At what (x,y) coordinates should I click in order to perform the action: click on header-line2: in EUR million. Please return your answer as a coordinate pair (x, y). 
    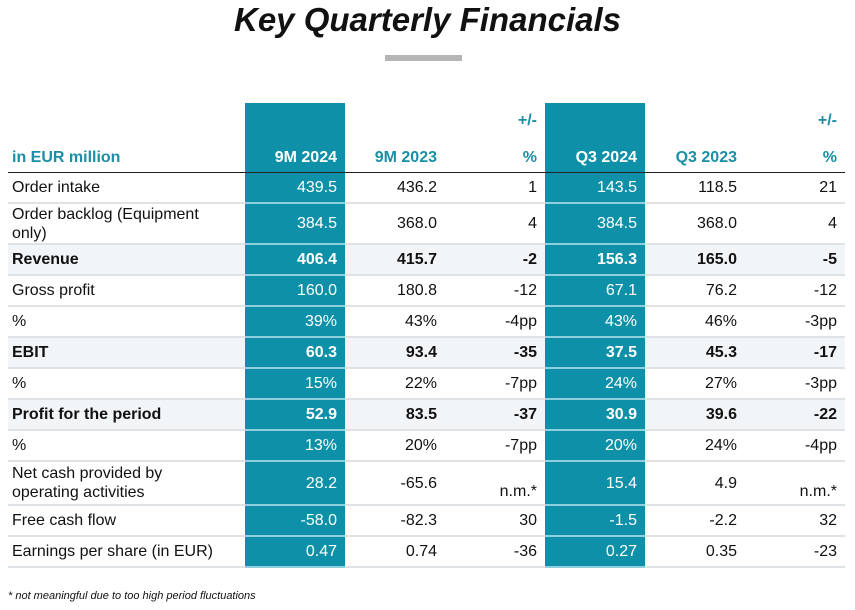
    Looking at the image, I should click on (66, 157).